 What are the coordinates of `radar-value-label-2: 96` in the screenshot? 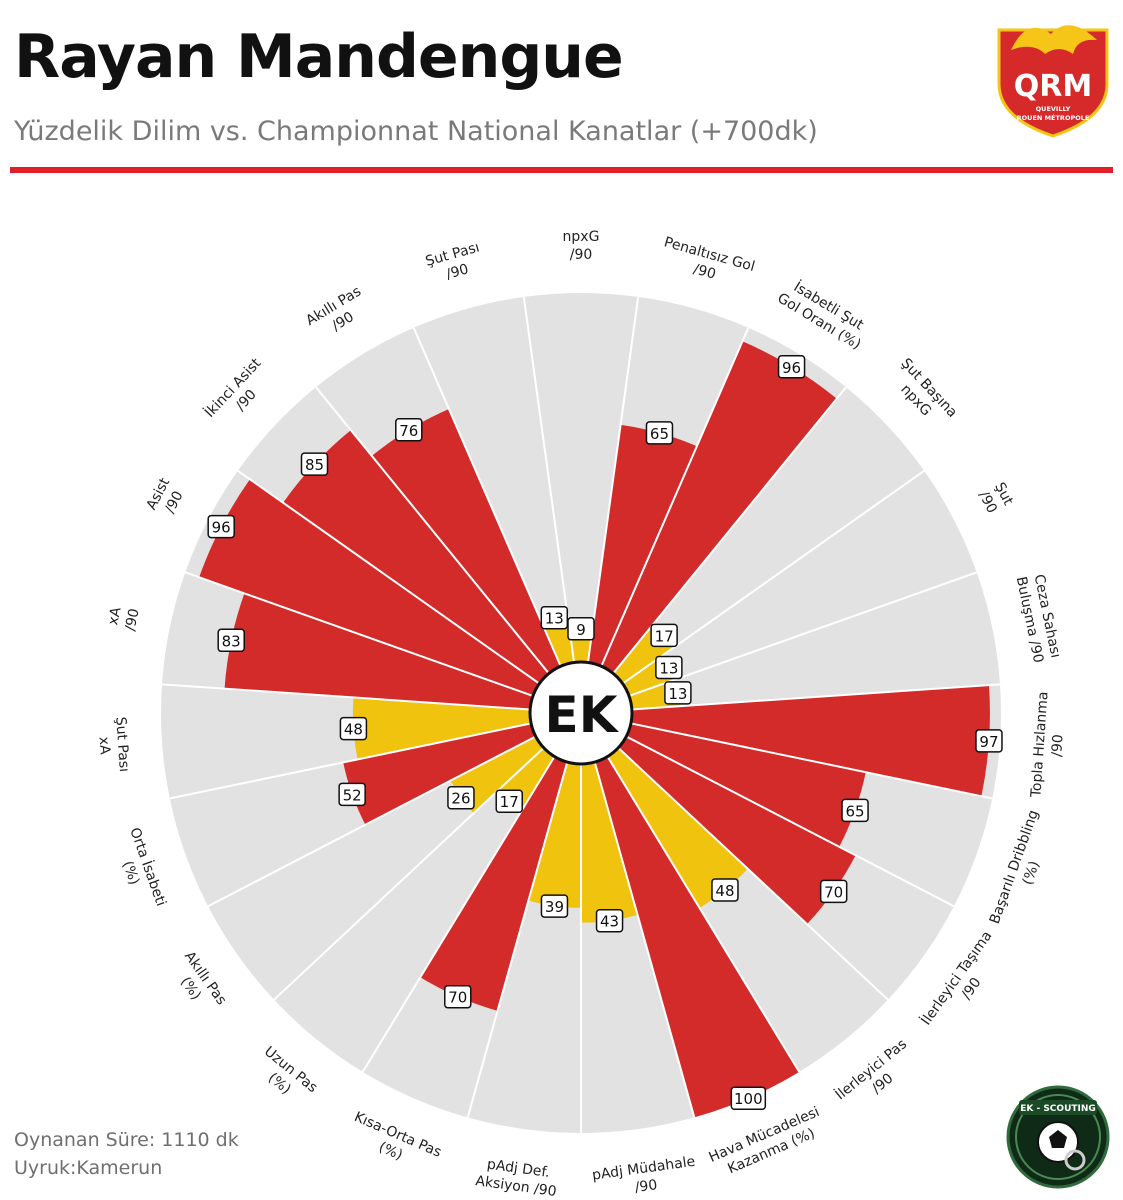 It's located at (791, 367).